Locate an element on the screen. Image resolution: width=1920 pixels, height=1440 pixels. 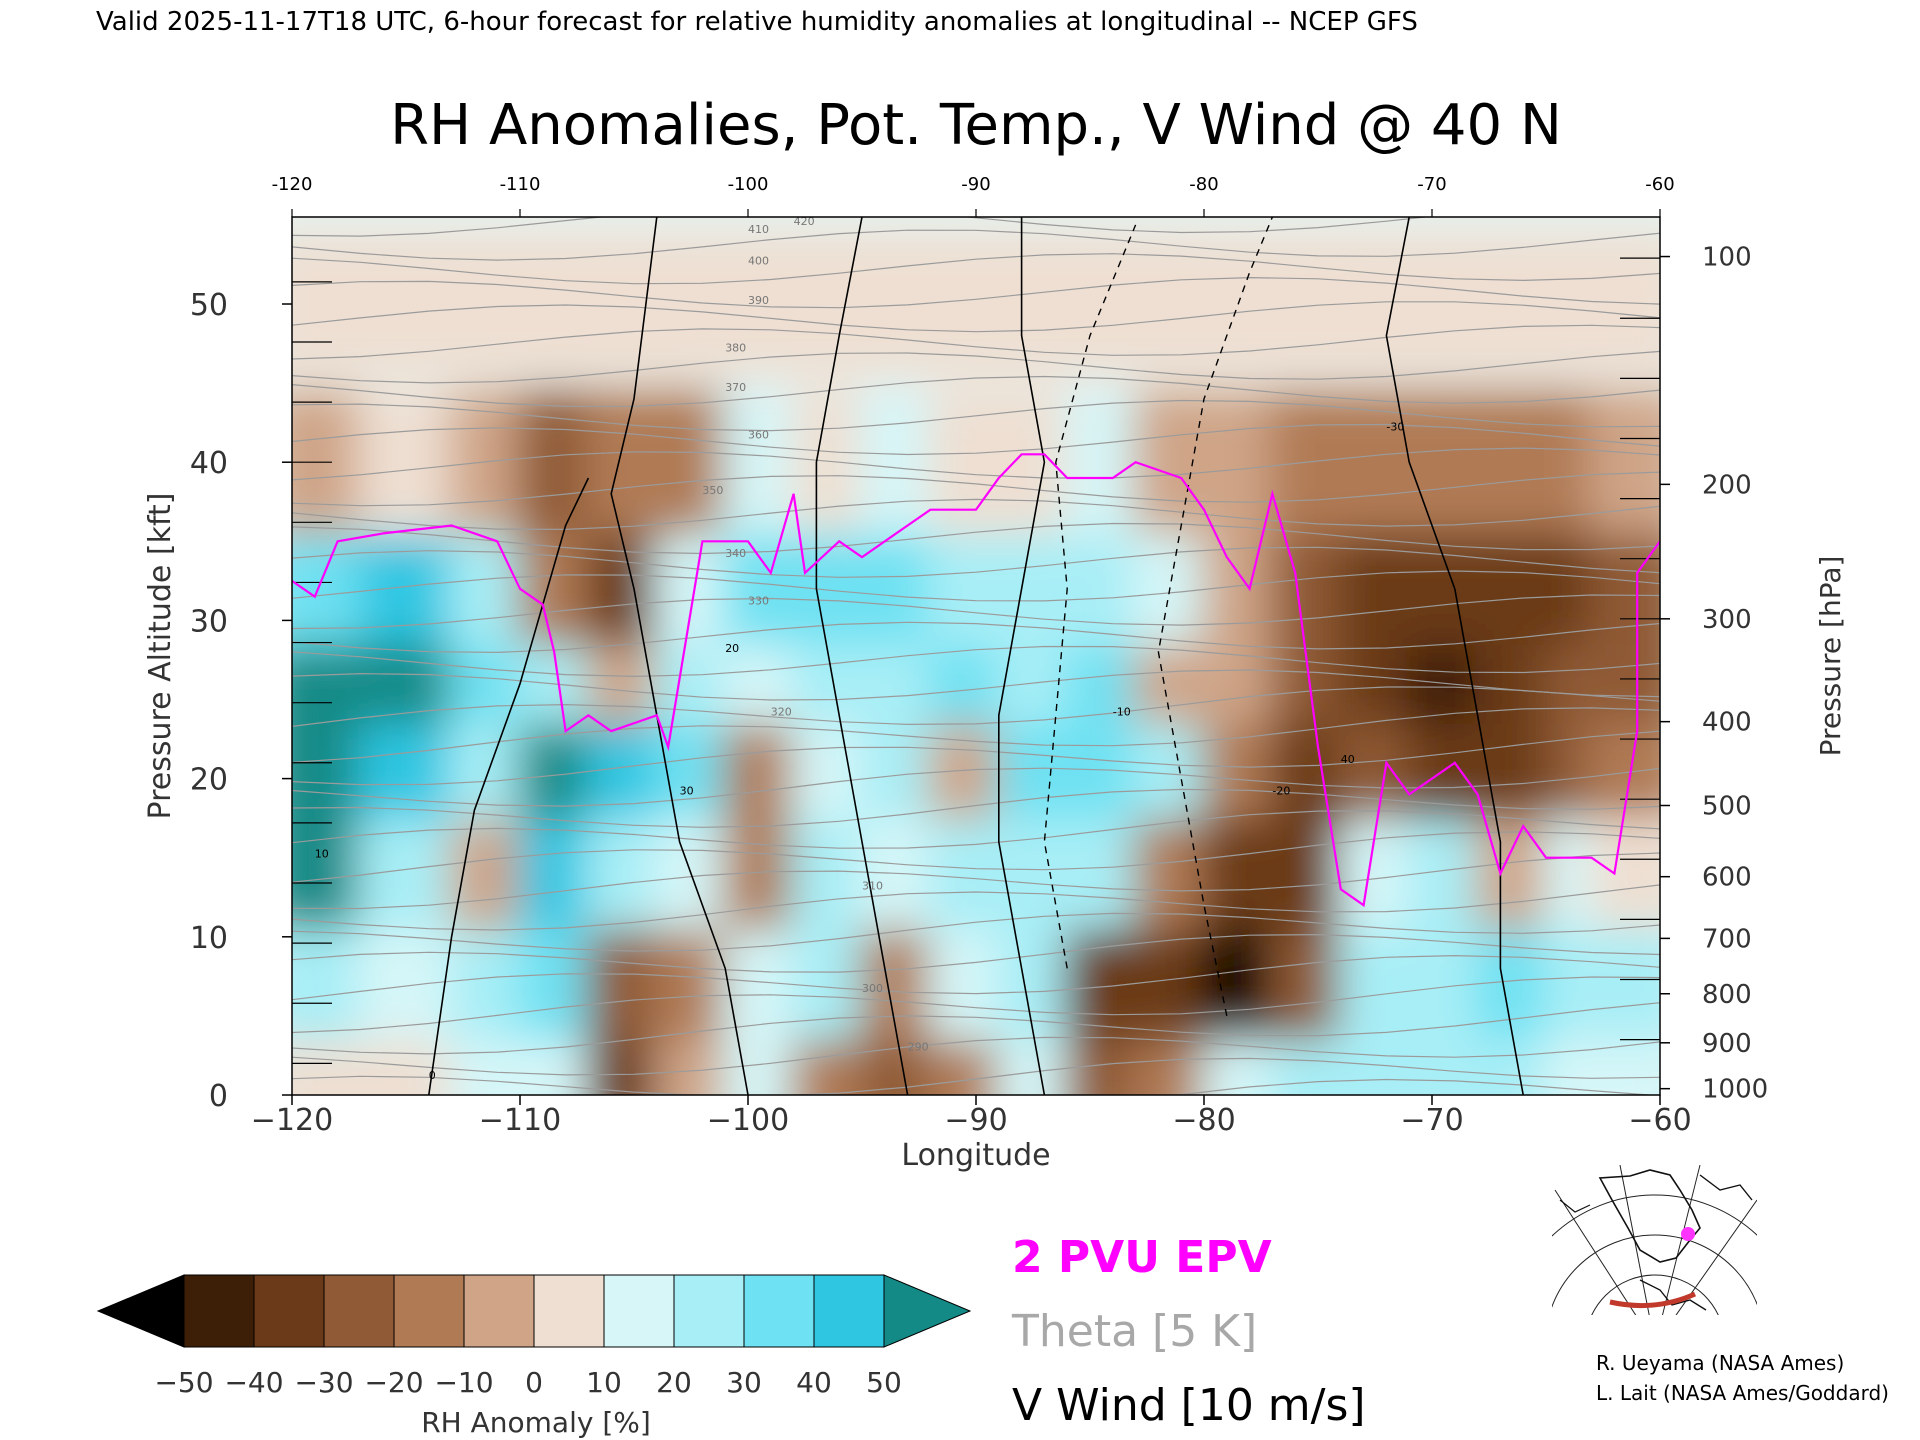
theta-contour-label: 350 is located at coordinates (712, 490).